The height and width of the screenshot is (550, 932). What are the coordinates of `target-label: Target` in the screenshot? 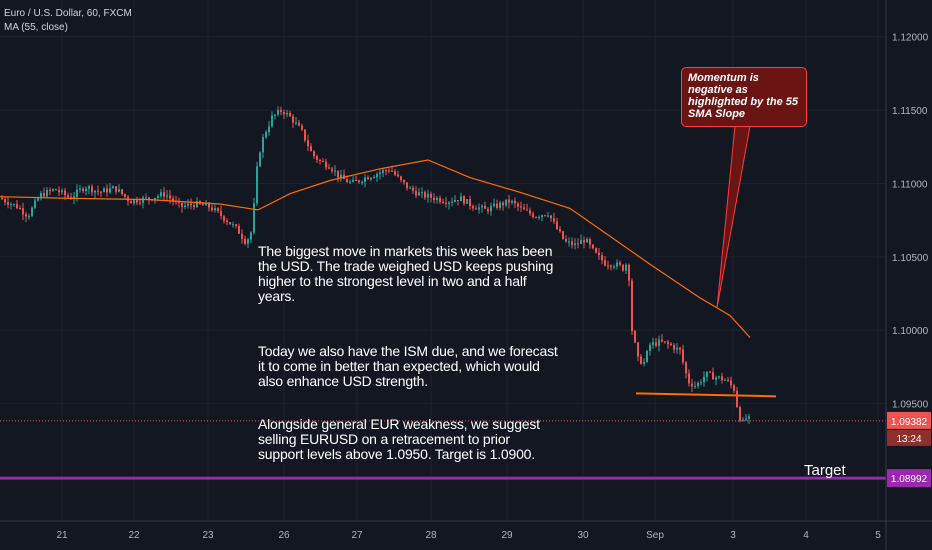 It's located at (825, 470).